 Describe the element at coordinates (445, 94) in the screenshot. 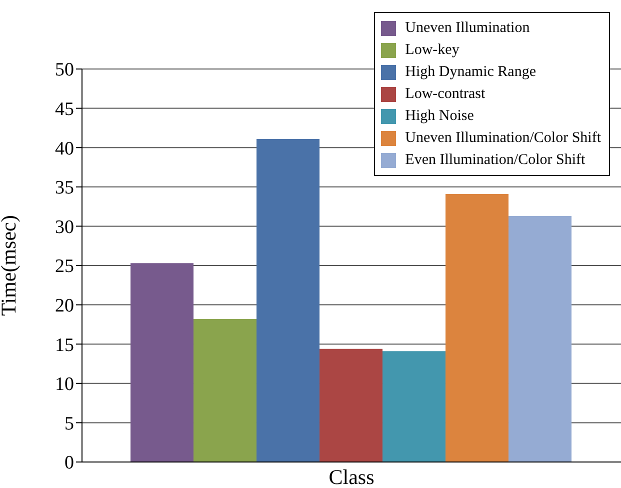

I see `legend-label: Low-contrast` at that location.